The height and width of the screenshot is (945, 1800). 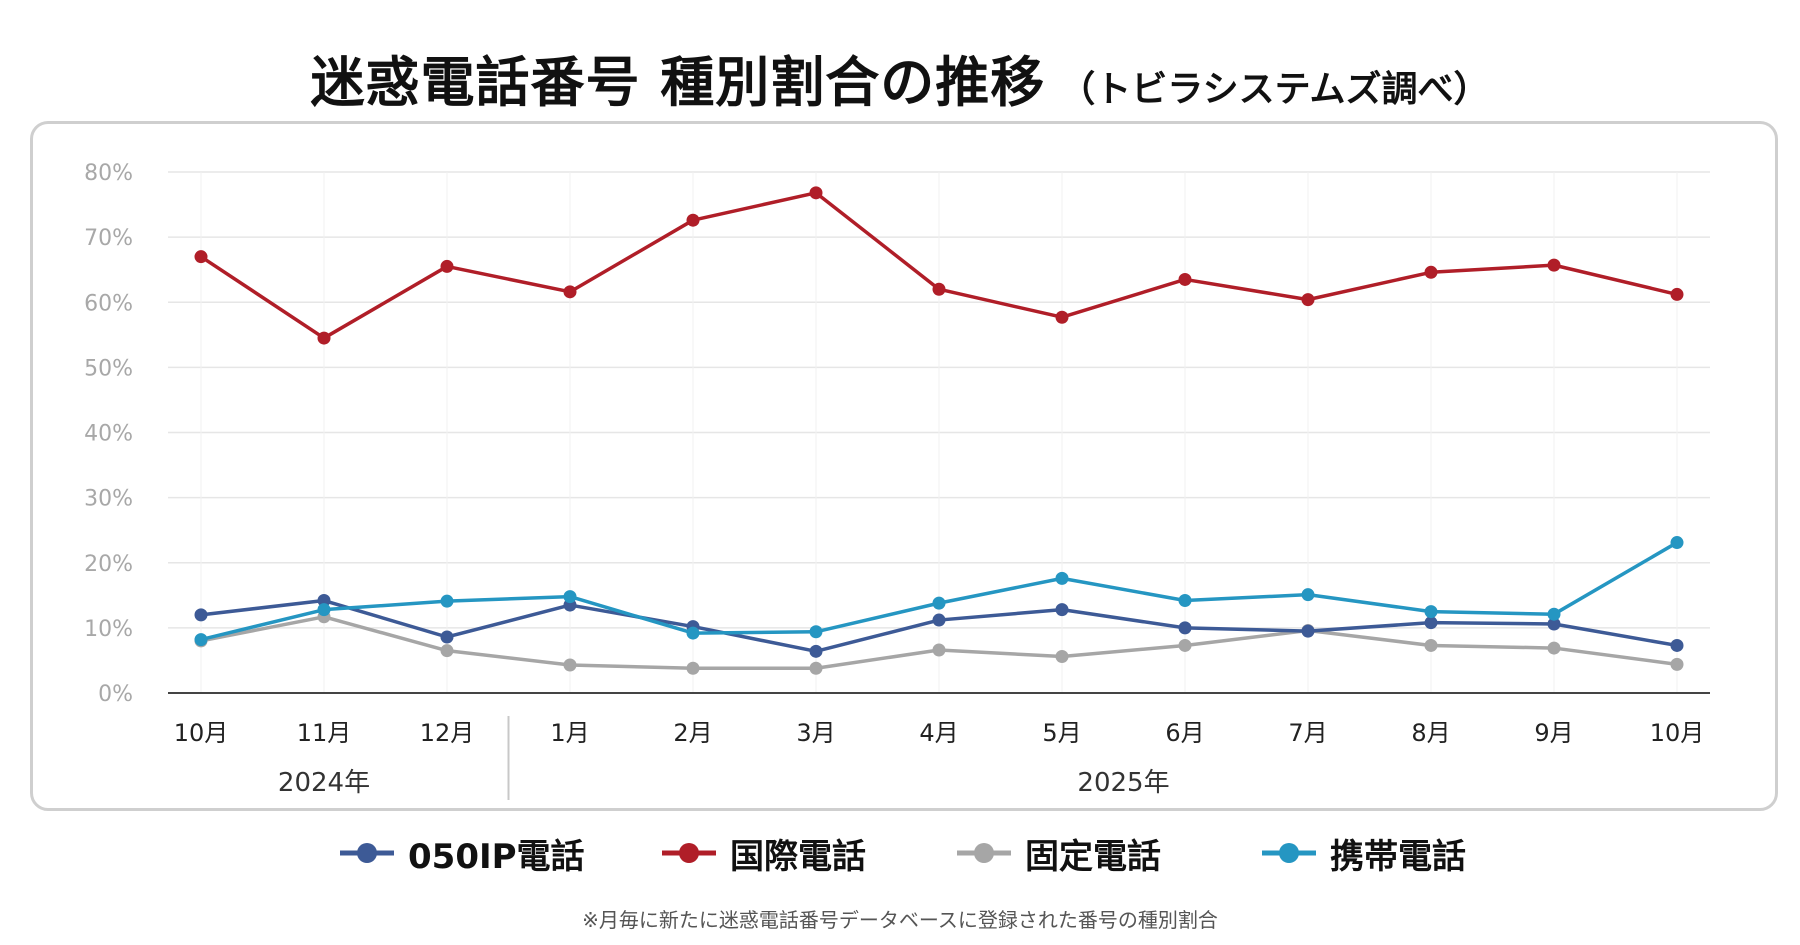 I want to click on y-tick-label: 20%, so click(x=108, y=564).